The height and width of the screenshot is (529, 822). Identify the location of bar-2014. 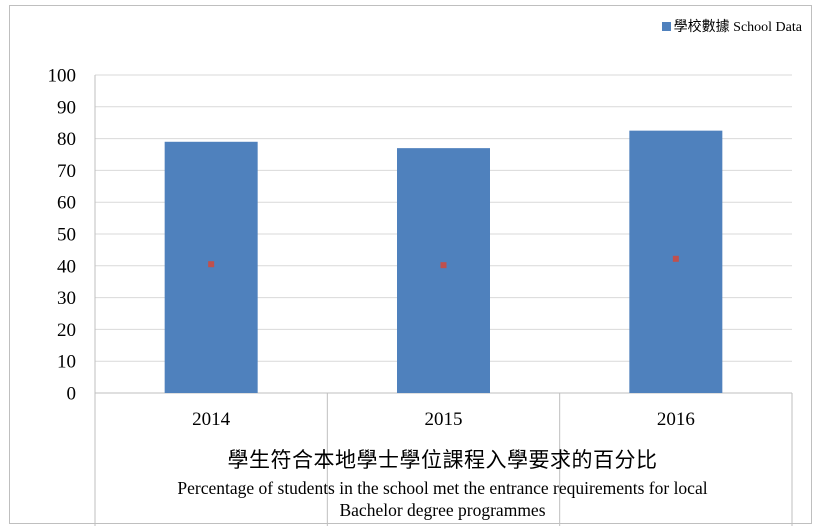
(211, 267).